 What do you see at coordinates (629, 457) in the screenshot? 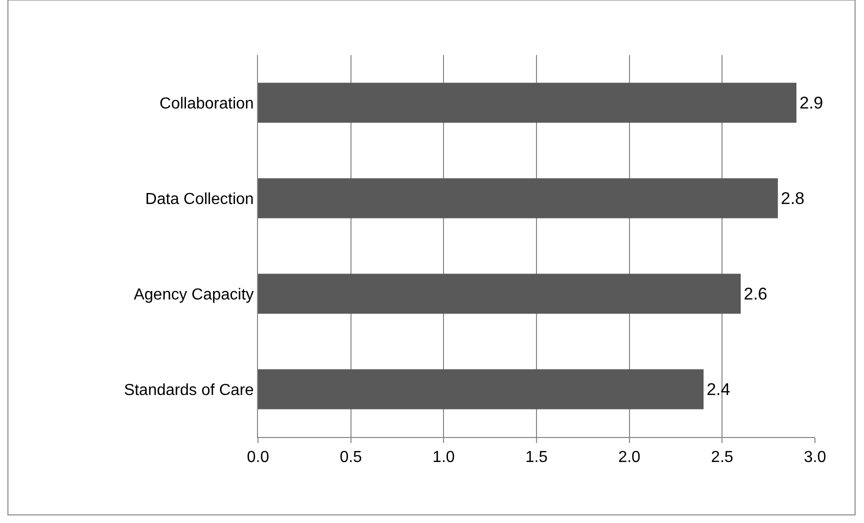
I see `x-tick-label: 2.0` at bounding box center [629, 457].